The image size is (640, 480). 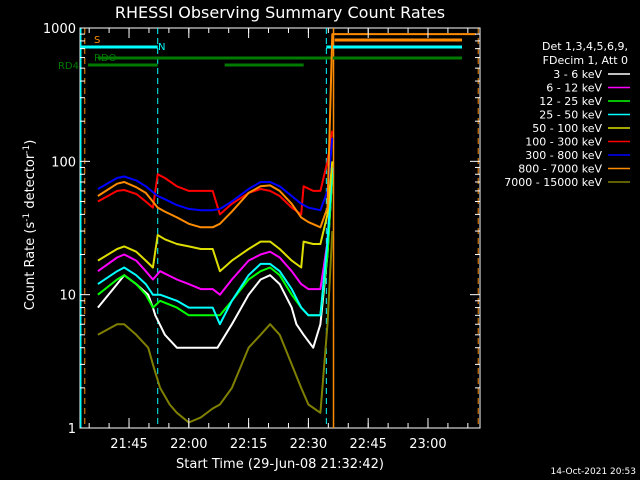 What do you see at coordinates (63, 162) in the screenshot?
I see `y-tick-label: 100` at bounding box center [63, 162].